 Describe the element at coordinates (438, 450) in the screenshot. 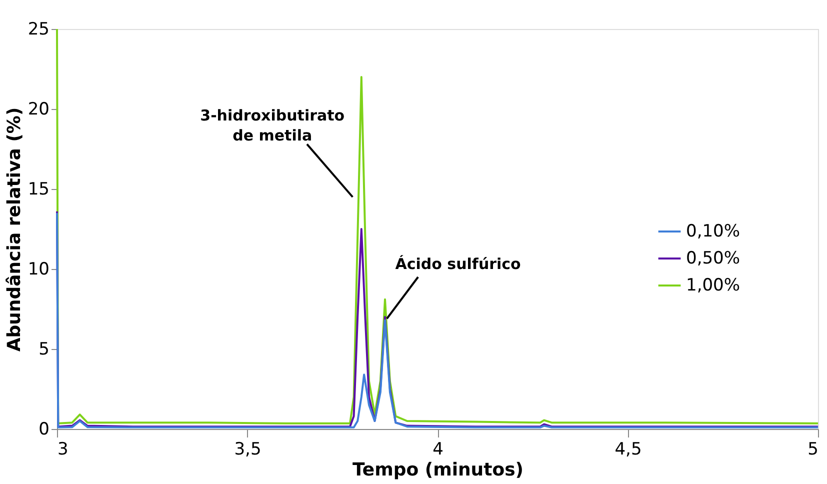

I see `x-tick-label: 4` at that location.